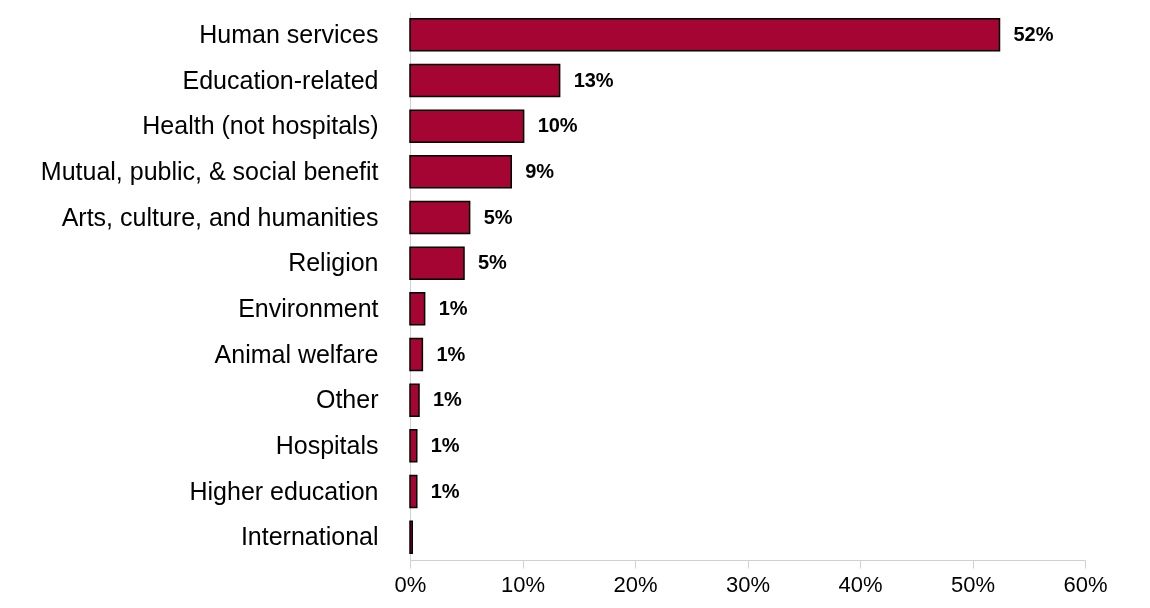 The image size is (1150, 608). What do you see at coordinates (593, 79) in the screenshot?
I see `data-label: 13%` at bounding box center [593, 79].